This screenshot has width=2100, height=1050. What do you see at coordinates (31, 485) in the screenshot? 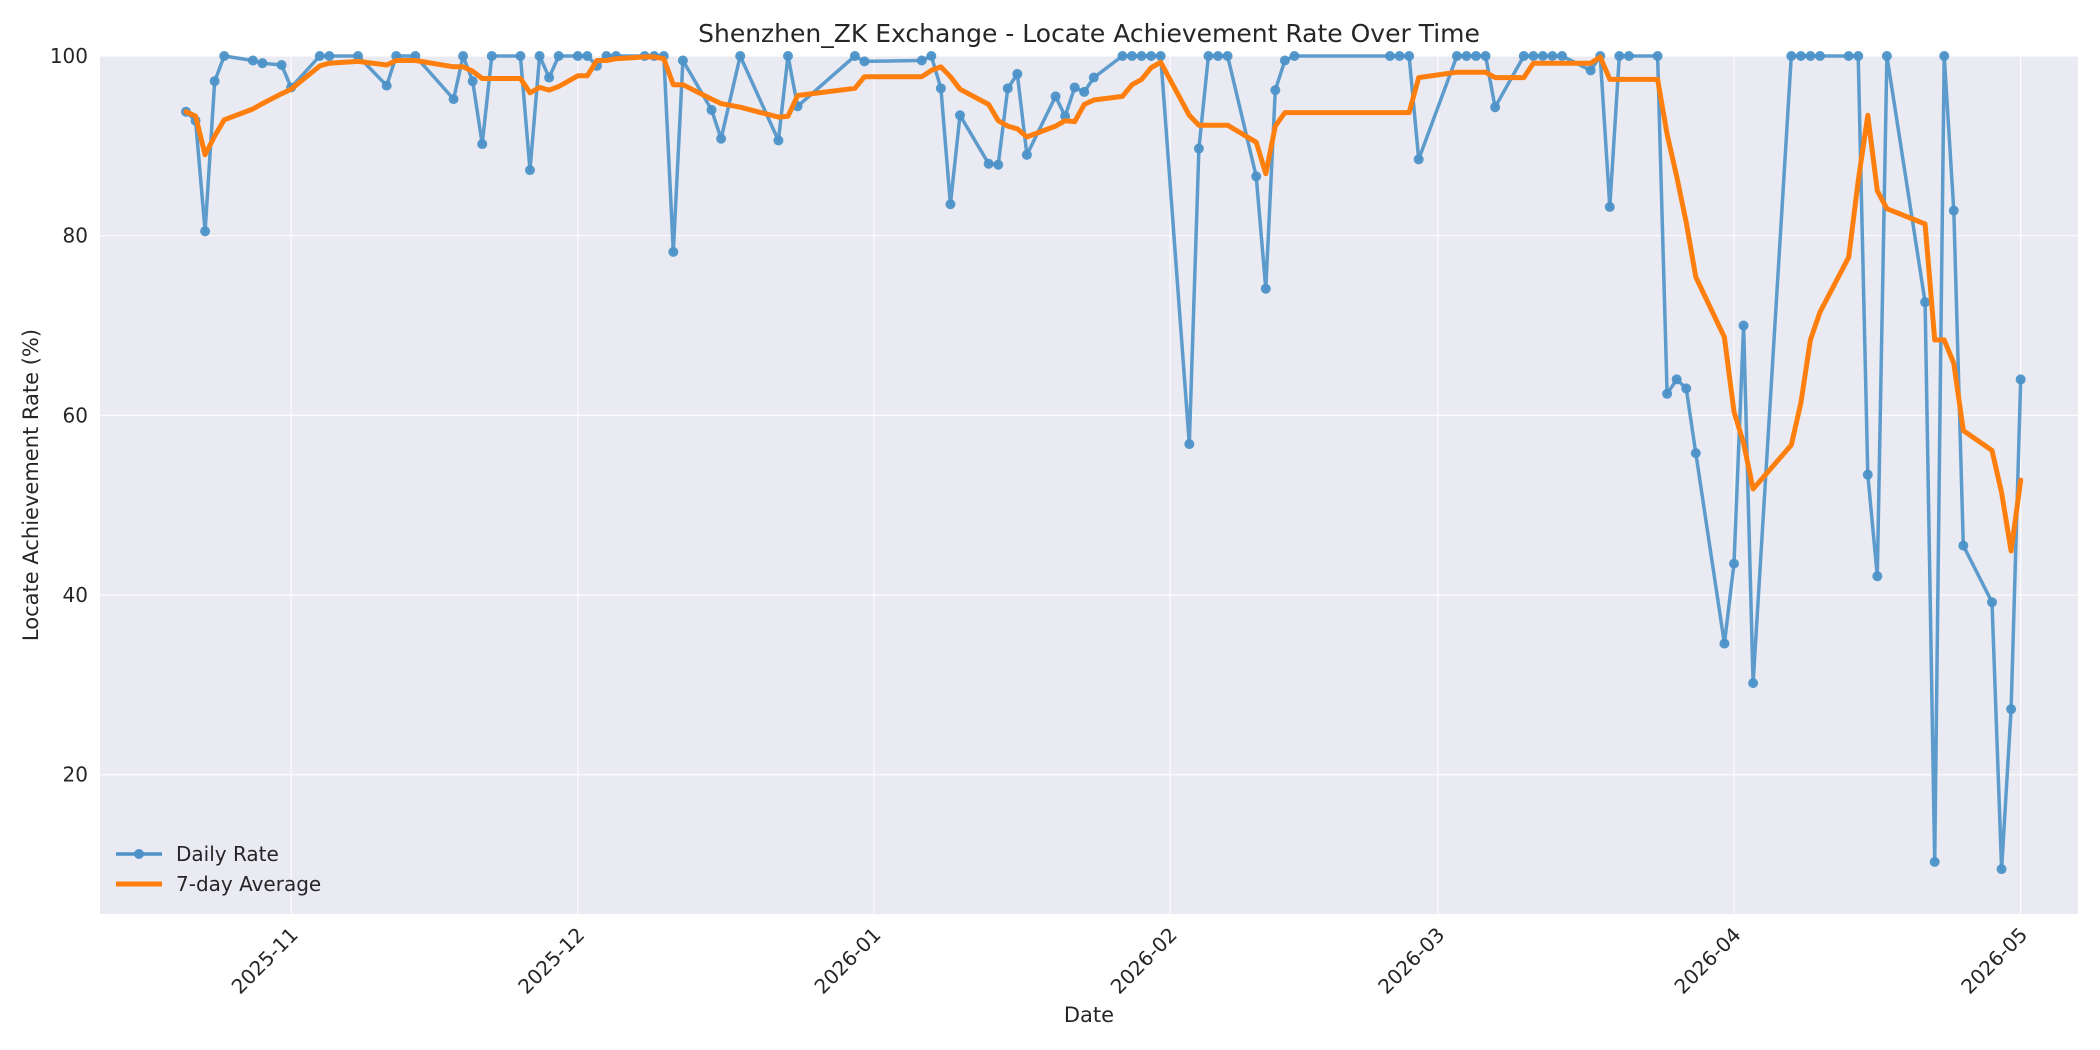
I see `y-axis-label: Locate Achievement Rate (%)` at bounding box center [31, 485].